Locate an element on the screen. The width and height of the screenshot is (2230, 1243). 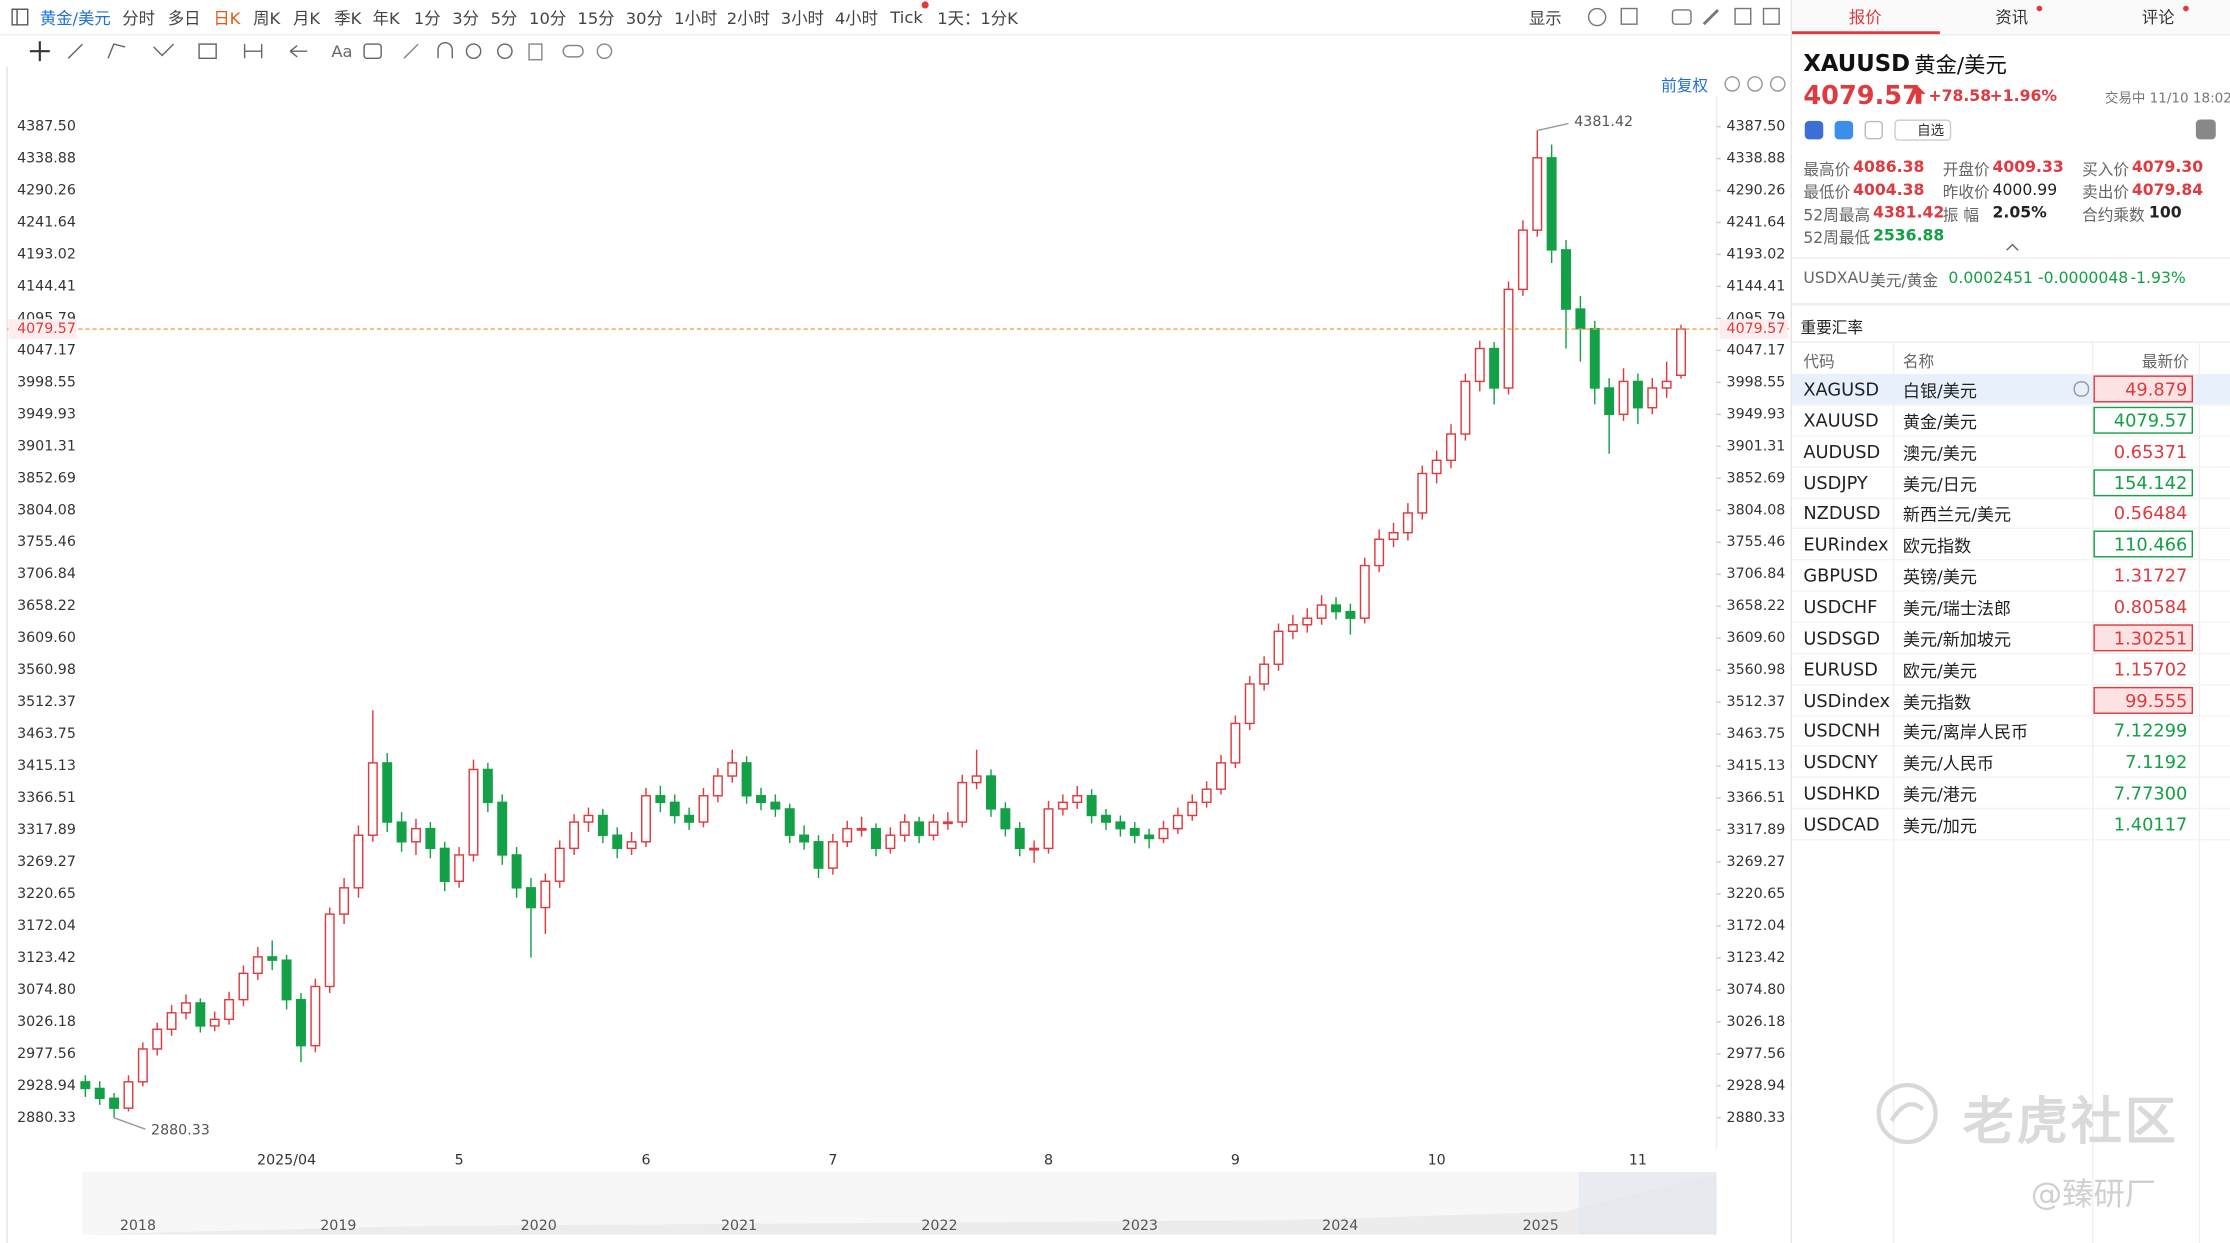
zoom-in-icon is located at coordinates (1777, 84).